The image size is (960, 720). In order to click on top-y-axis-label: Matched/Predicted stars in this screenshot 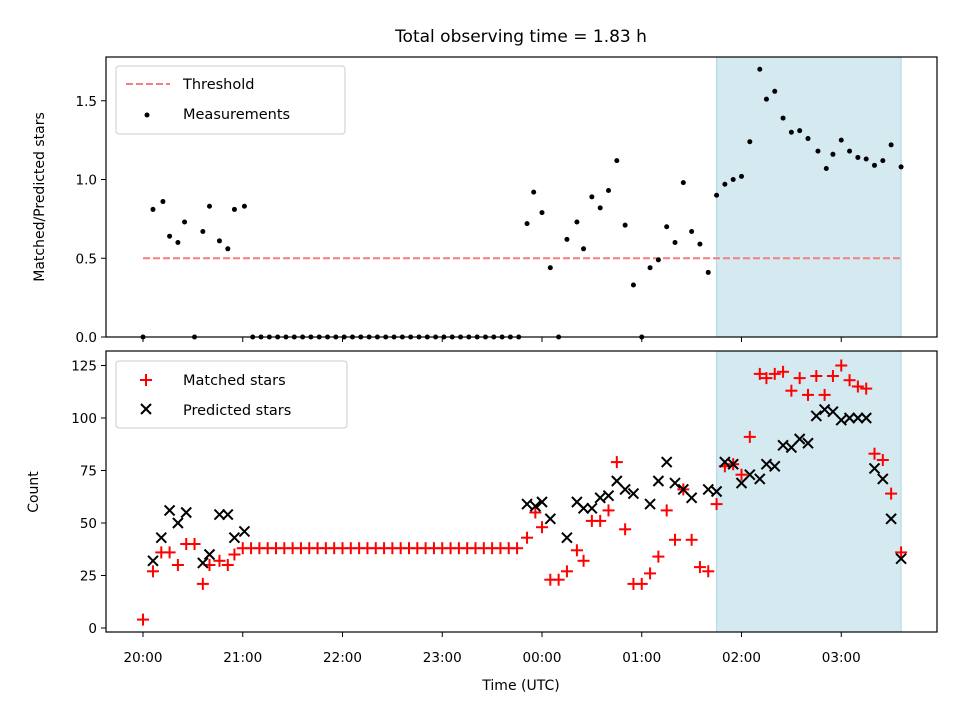, I will do `click(40, 197)`.